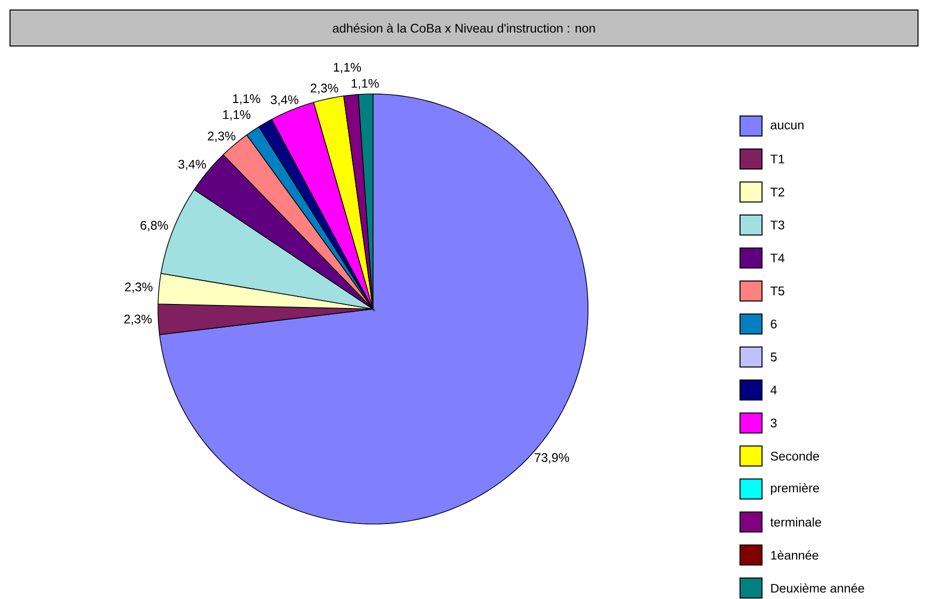  I want to click on legend-label: 4, so click(773, 390).